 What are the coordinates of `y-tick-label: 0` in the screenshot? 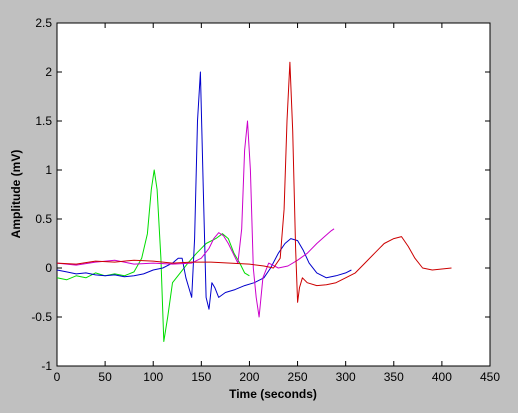 It's located at (48, 268).